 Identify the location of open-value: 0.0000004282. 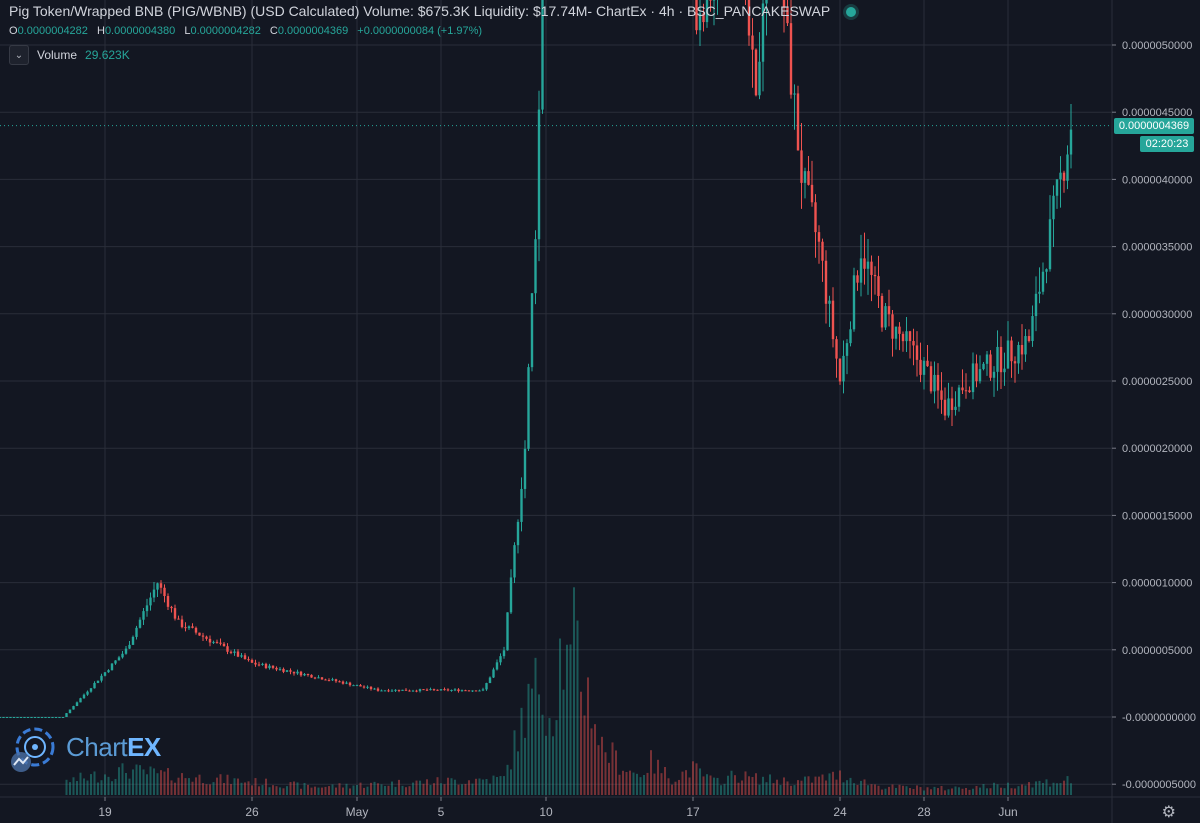
(52, 31).